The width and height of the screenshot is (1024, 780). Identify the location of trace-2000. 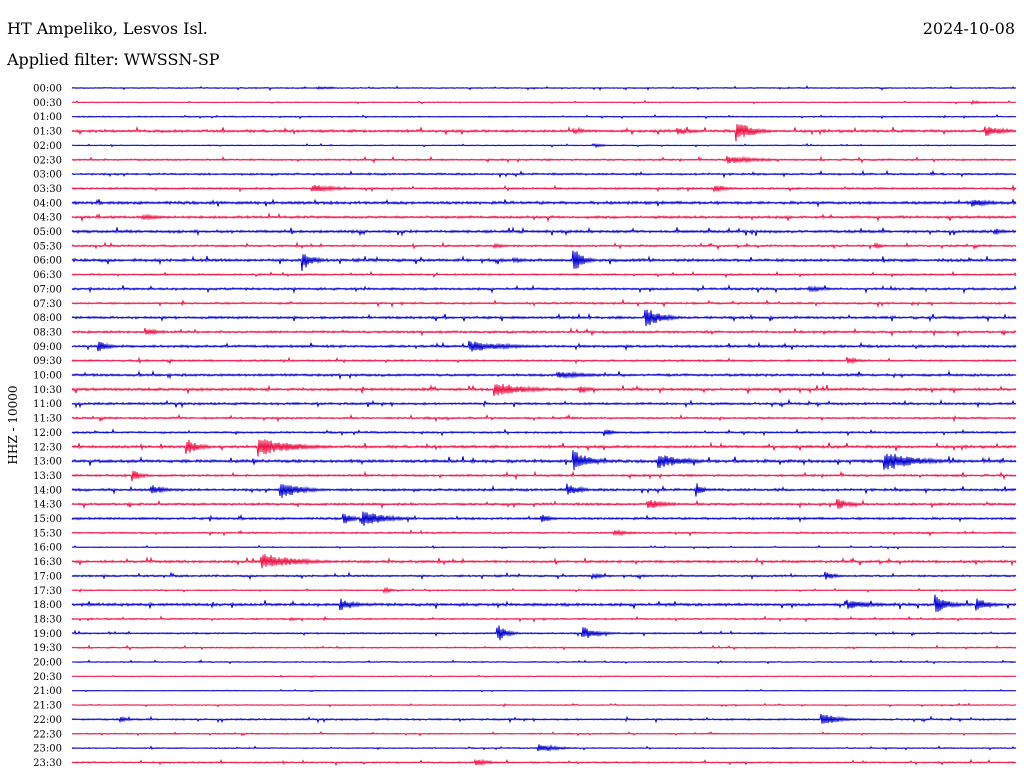
(544, 662).